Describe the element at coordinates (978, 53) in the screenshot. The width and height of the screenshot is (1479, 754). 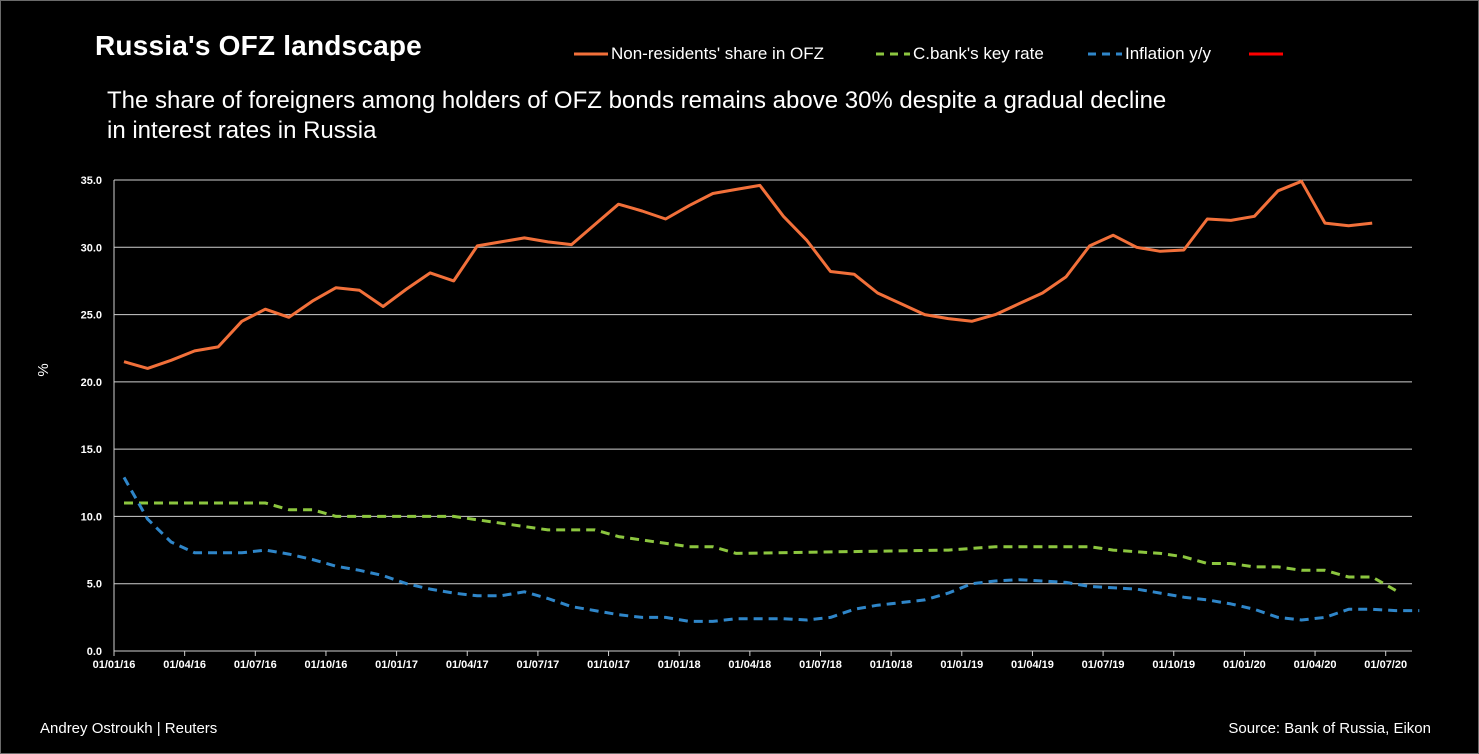
I see `legend-label-keyrate: C.bank's key rate` at that location.